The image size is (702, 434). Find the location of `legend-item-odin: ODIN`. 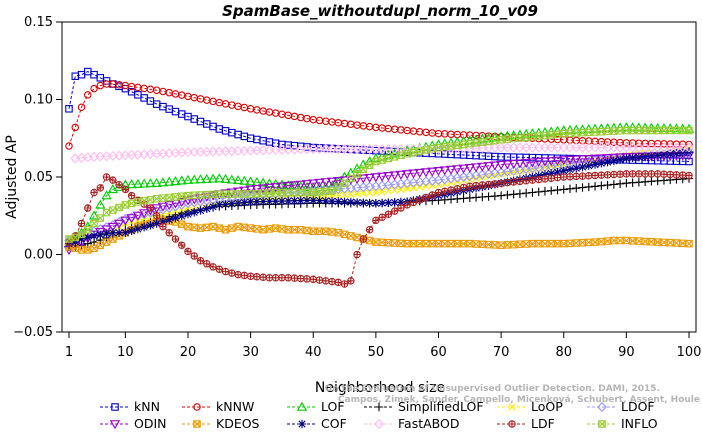

legend-item-odin: ODIN is located at coordinates (133, 423).